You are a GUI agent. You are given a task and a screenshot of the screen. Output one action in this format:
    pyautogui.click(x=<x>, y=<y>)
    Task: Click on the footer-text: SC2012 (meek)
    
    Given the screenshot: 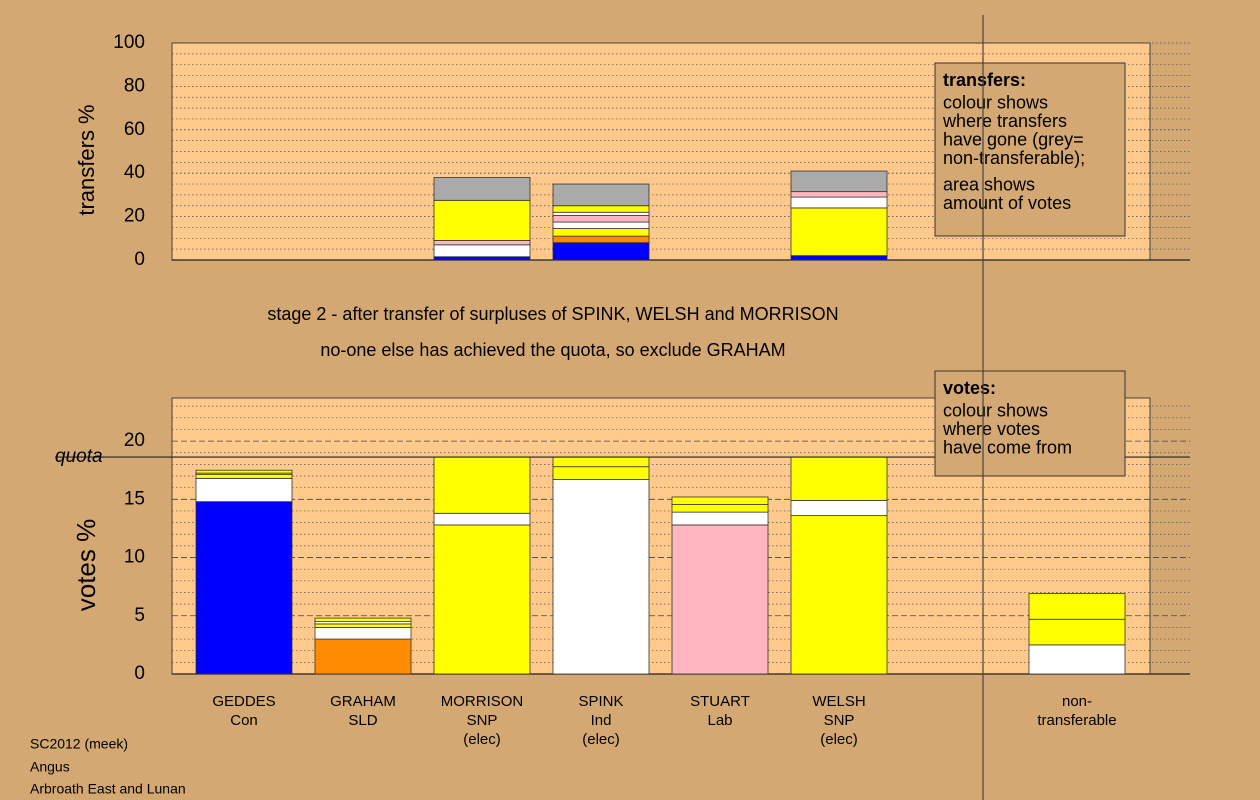 What is the action you would take?
    pyautogui.click(x=79, y=744)
    